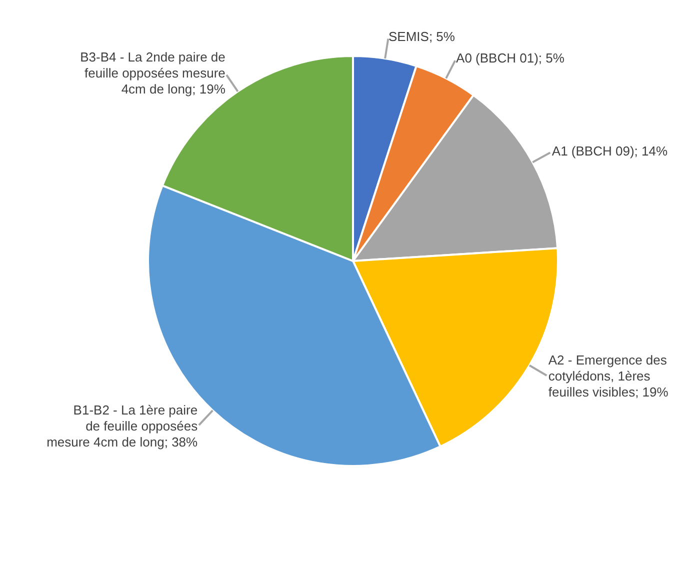  I want to click on slice-label: A0 (BBCH 01); 5%, so click(510, 58).